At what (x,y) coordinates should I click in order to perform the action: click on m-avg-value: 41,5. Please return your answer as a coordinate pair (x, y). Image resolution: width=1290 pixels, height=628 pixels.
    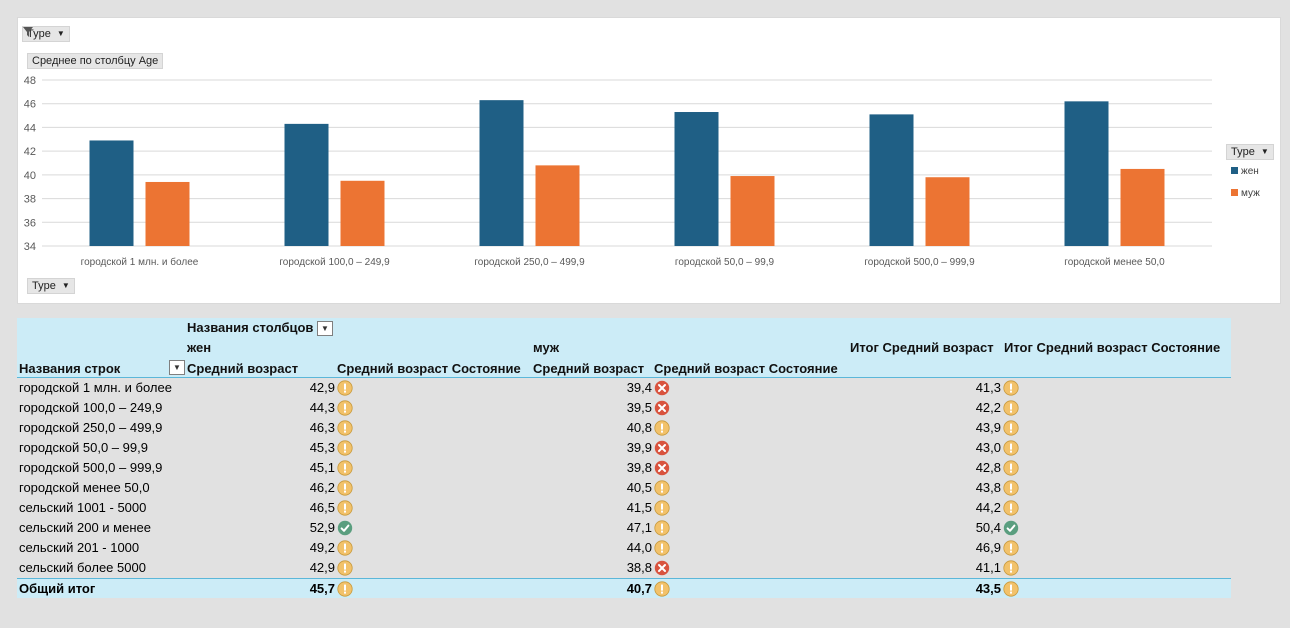
    Looking at the image, I should click on (639, 507).